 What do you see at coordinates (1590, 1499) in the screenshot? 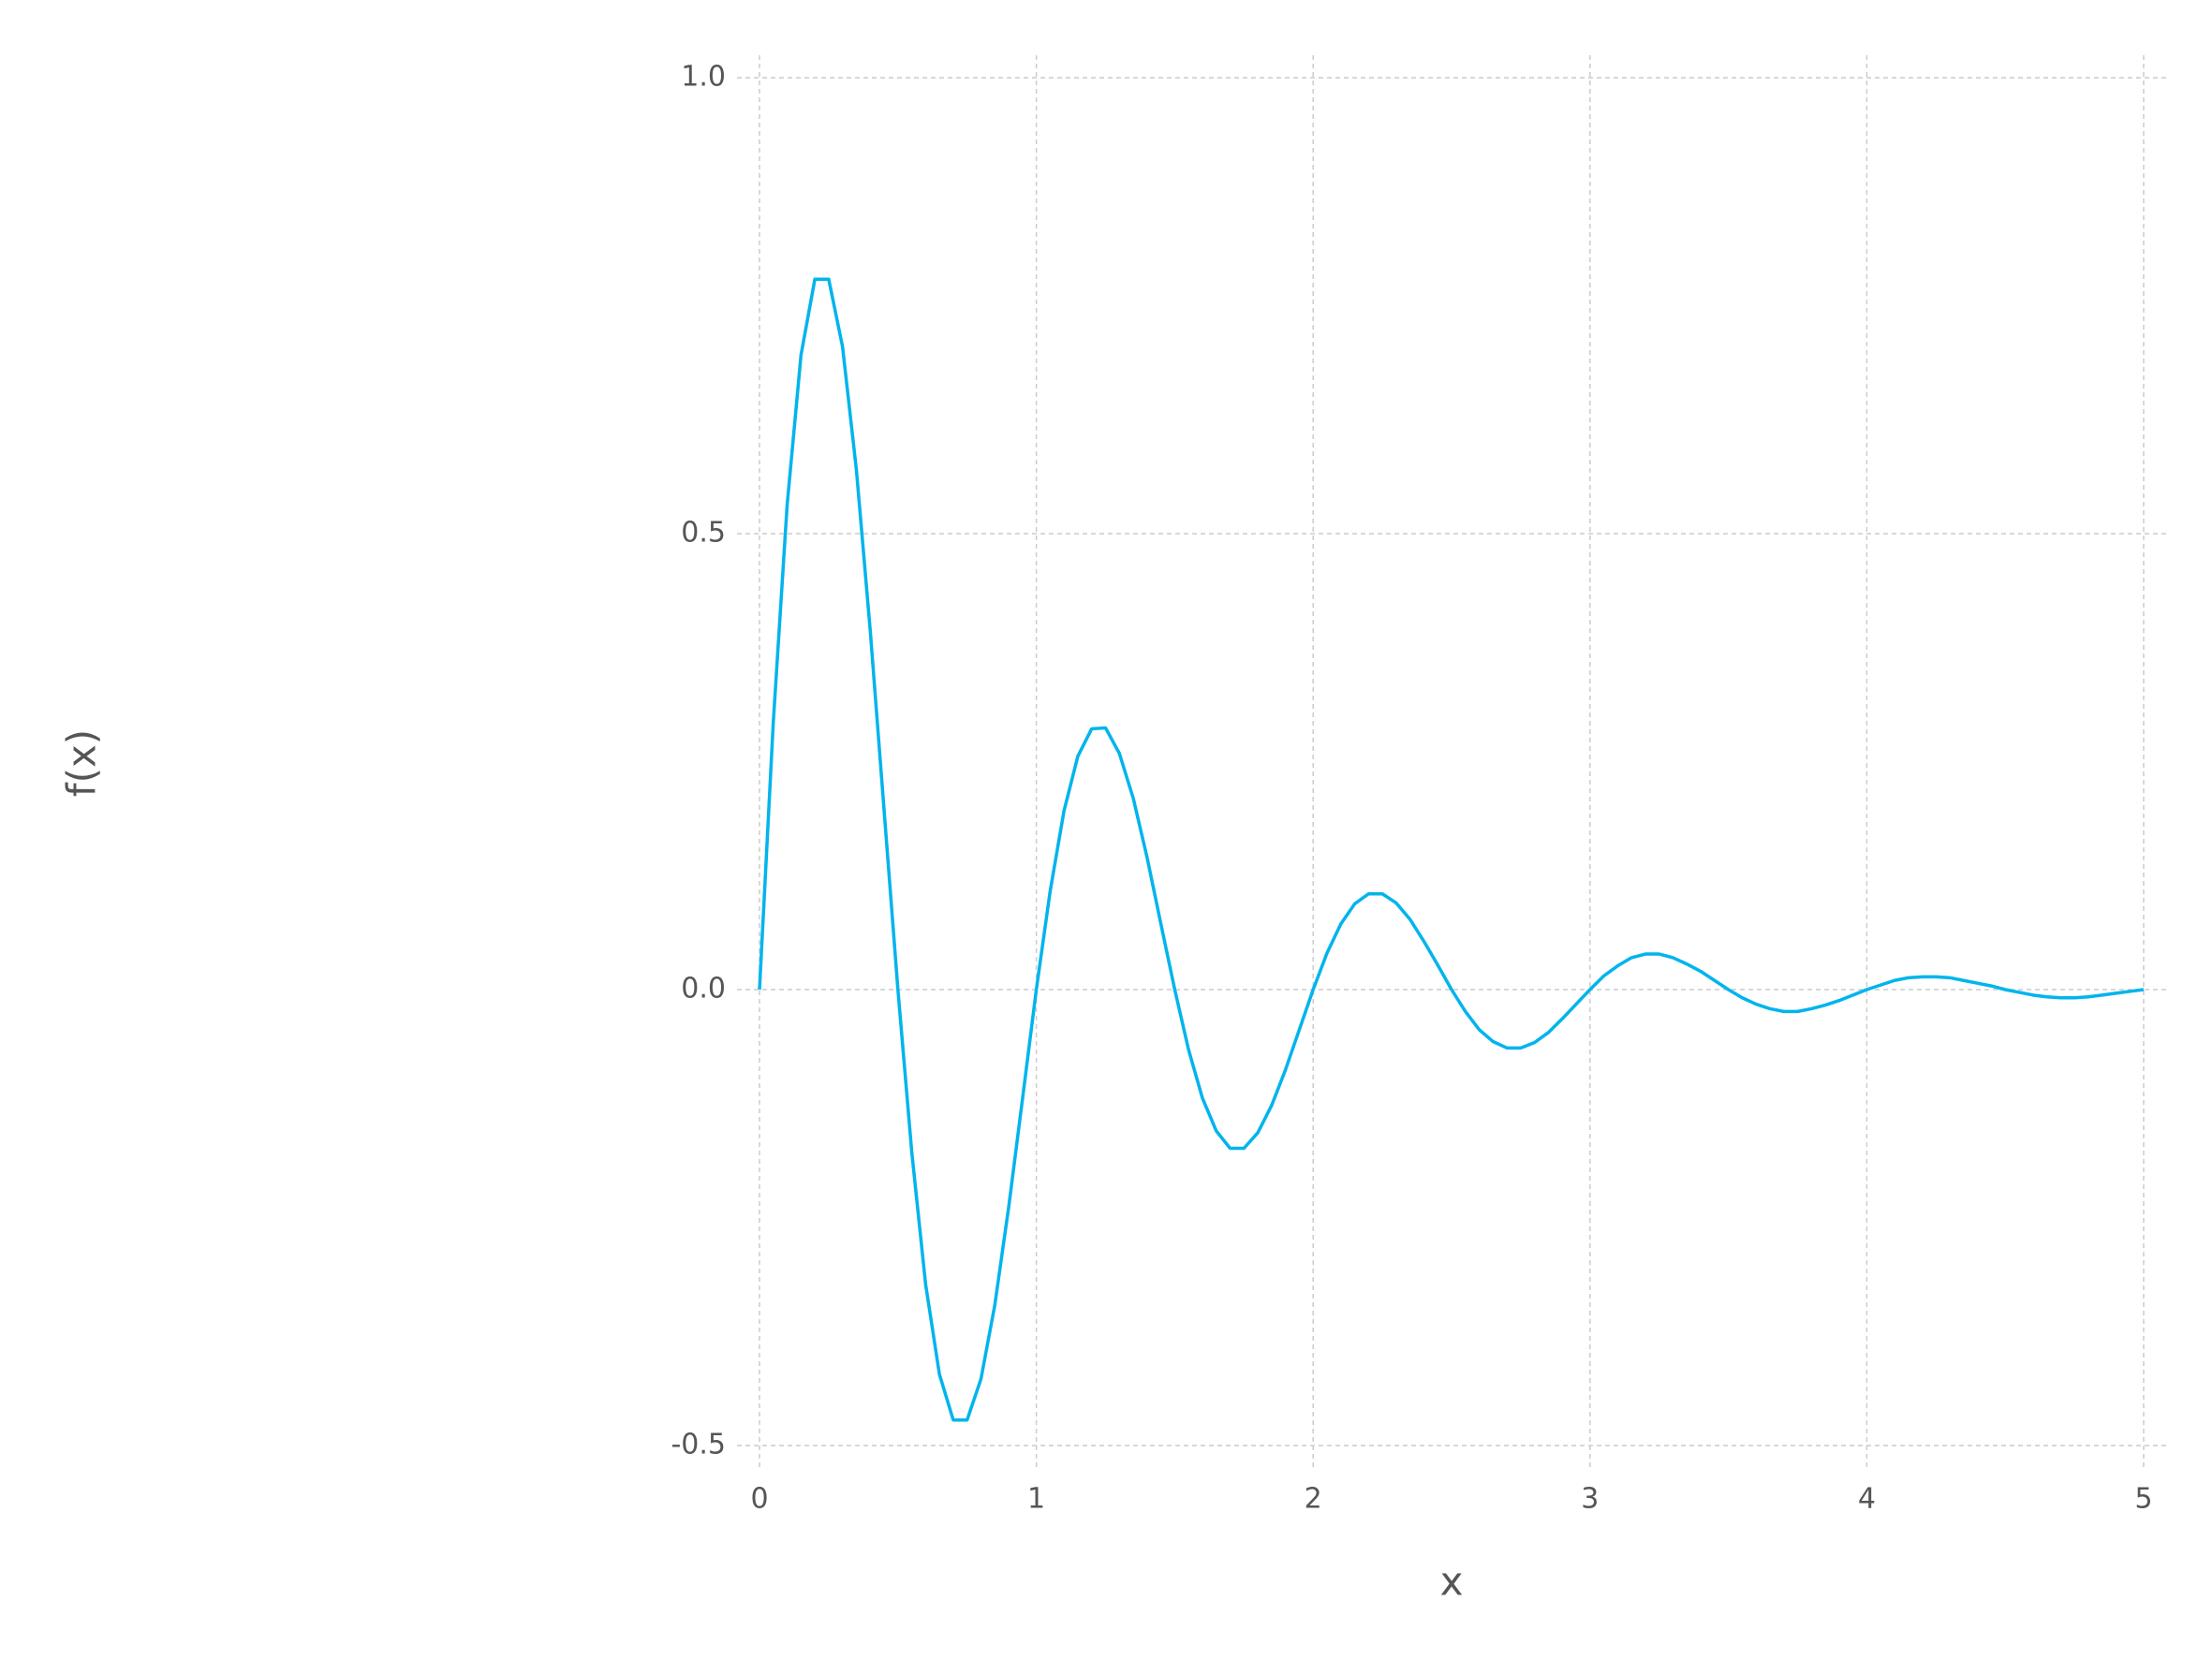
I see `x-tick-label: 3` at bounding box center [1590, 1499].